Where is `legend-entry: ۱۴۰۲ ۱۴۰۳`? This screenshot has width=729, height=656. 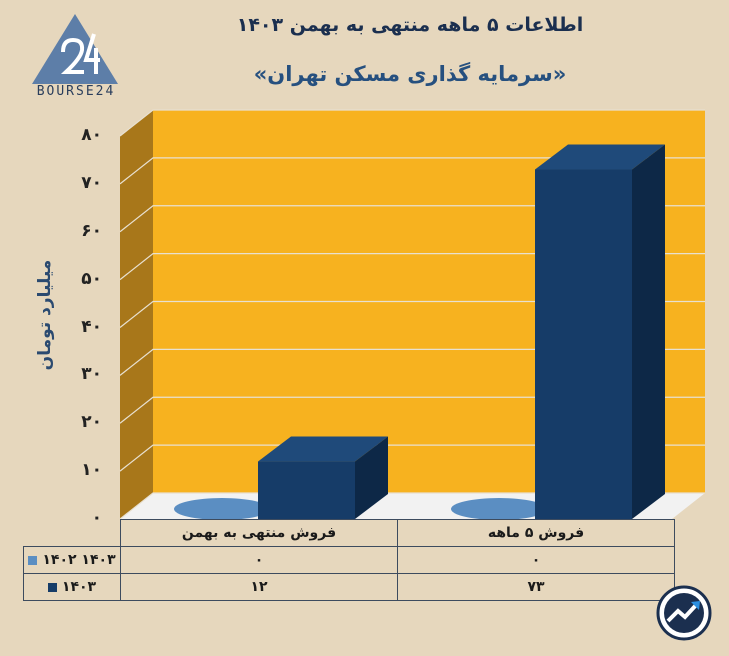 legend-entry: ۱۴۰۲ ۱۴۰۳ is located at coordinates (72, 560).